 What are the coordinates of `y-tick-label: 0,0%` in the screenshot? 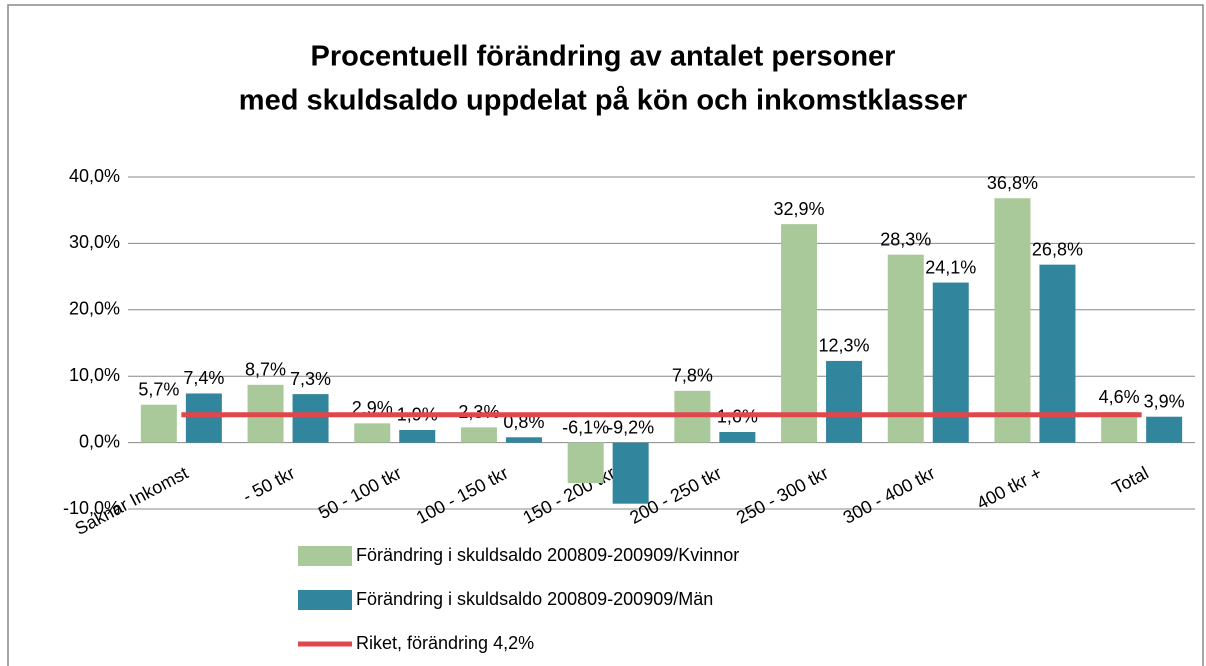 It's located at (99, 441).